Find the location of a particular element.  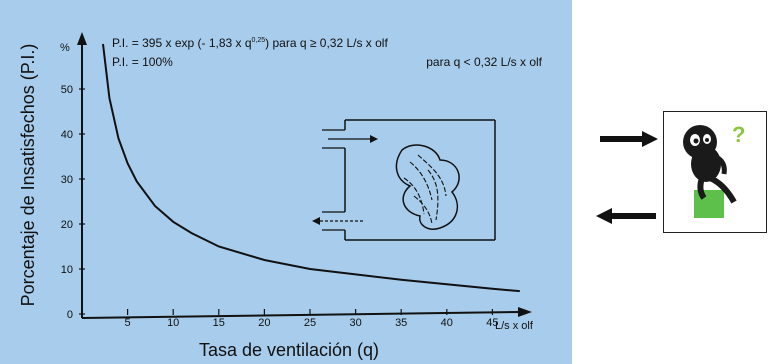

x-tick-label: 30 is located at coordinates (355, 323).